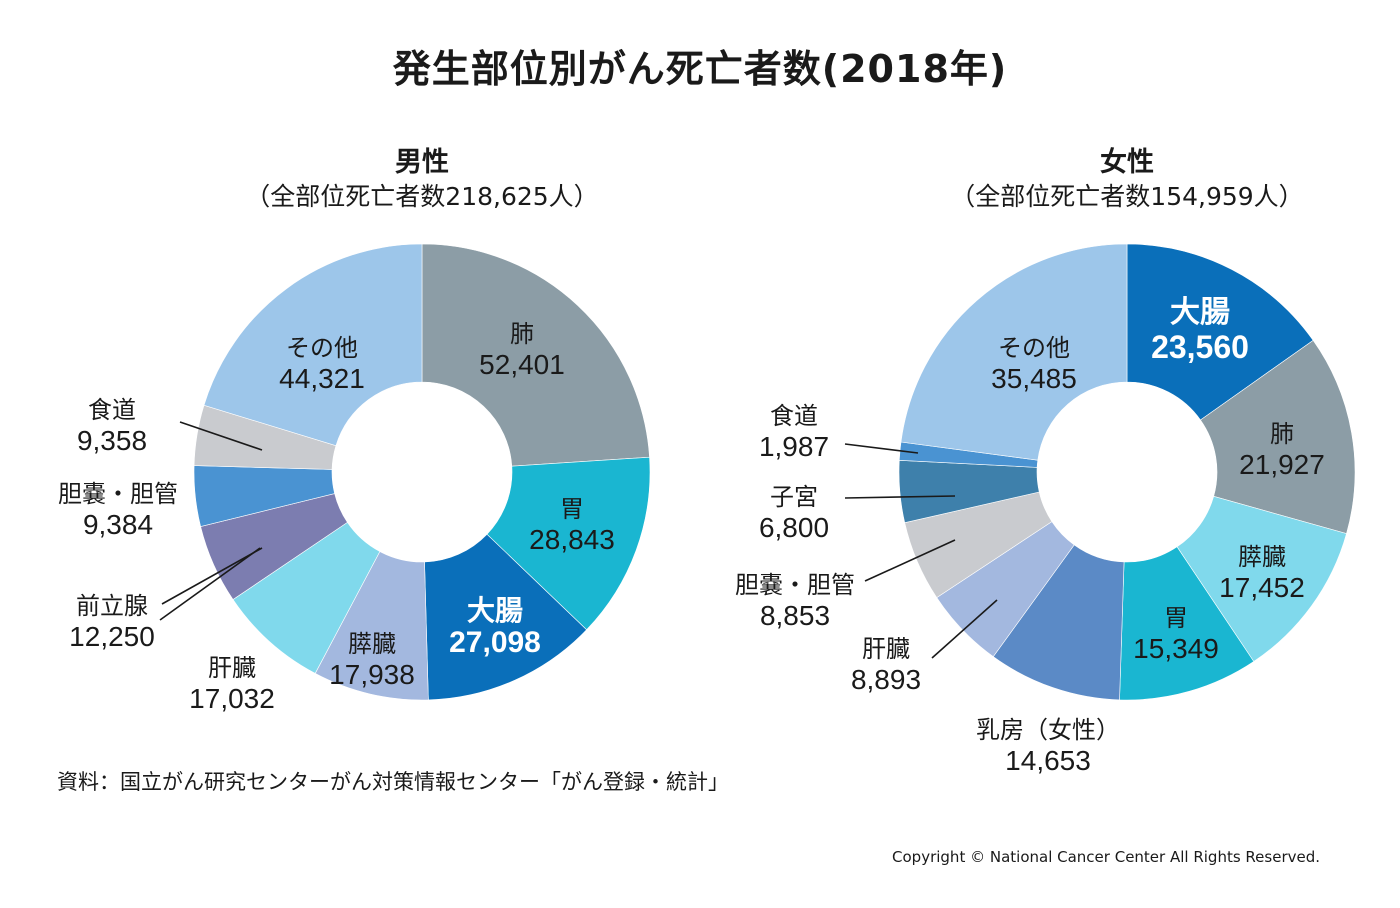 The width and height of the screenshot is (1400, 908). I want to click on female-slice-label-9: その他, so click(1034, 348).